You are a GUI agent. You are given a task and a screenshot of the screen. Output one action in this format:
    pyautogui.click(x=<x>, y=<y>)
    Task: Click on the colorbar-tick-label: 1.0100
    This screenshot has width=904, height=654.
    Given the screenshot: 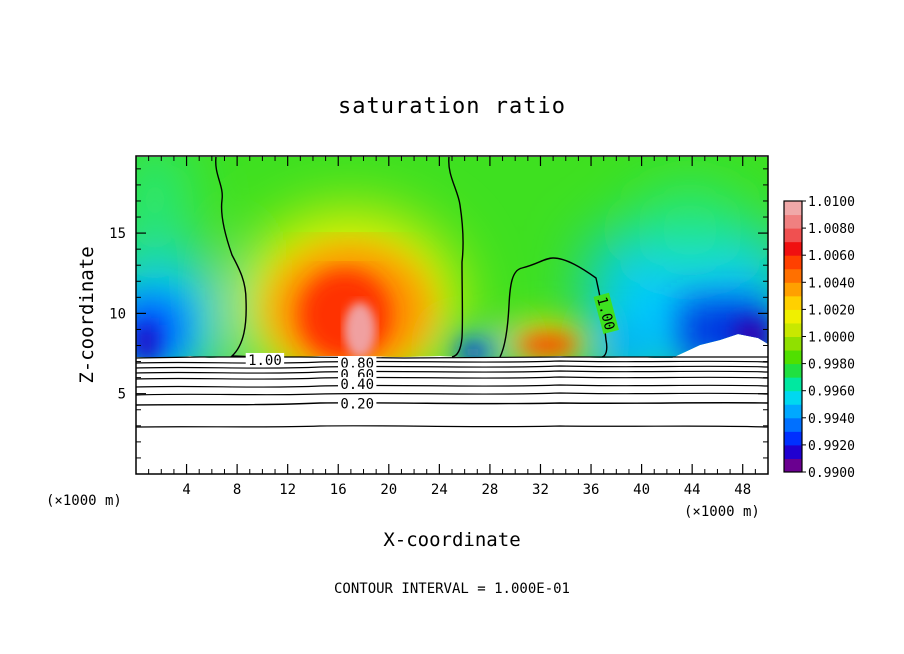 What is the action you would take?
    pyautogui.click(x=831, y=202)
    